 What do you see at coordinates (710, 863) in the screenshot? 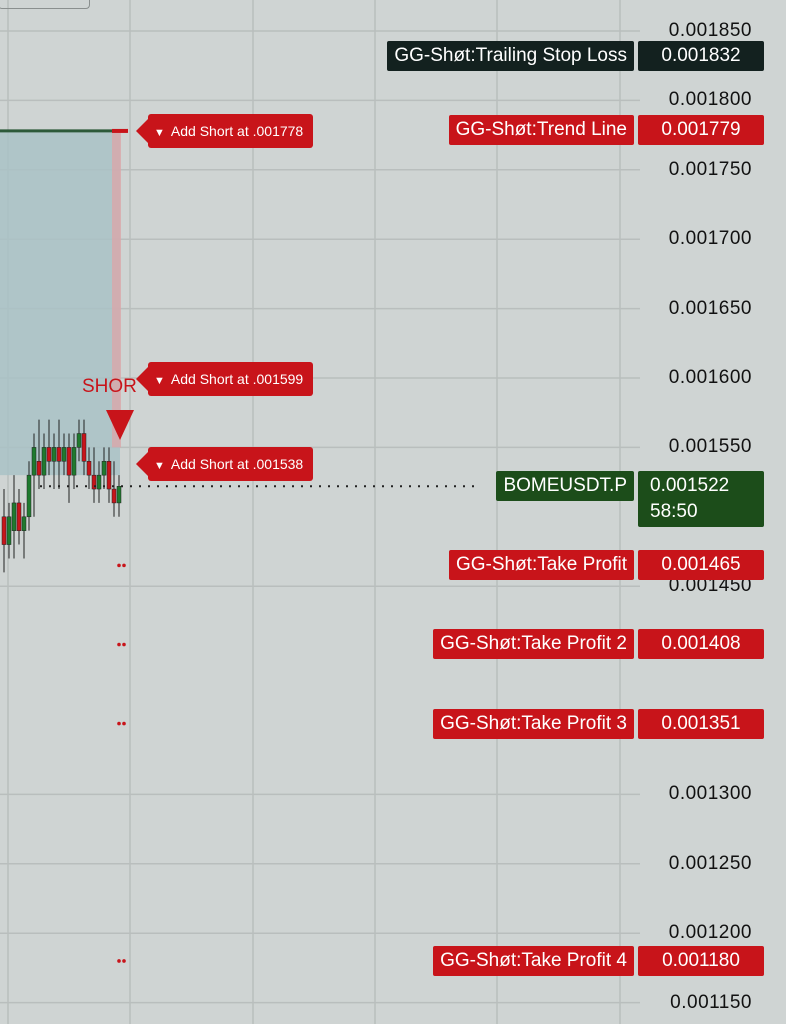
I see `y-axis-tick-label: 0.001250` at bounding box center [710, 863].